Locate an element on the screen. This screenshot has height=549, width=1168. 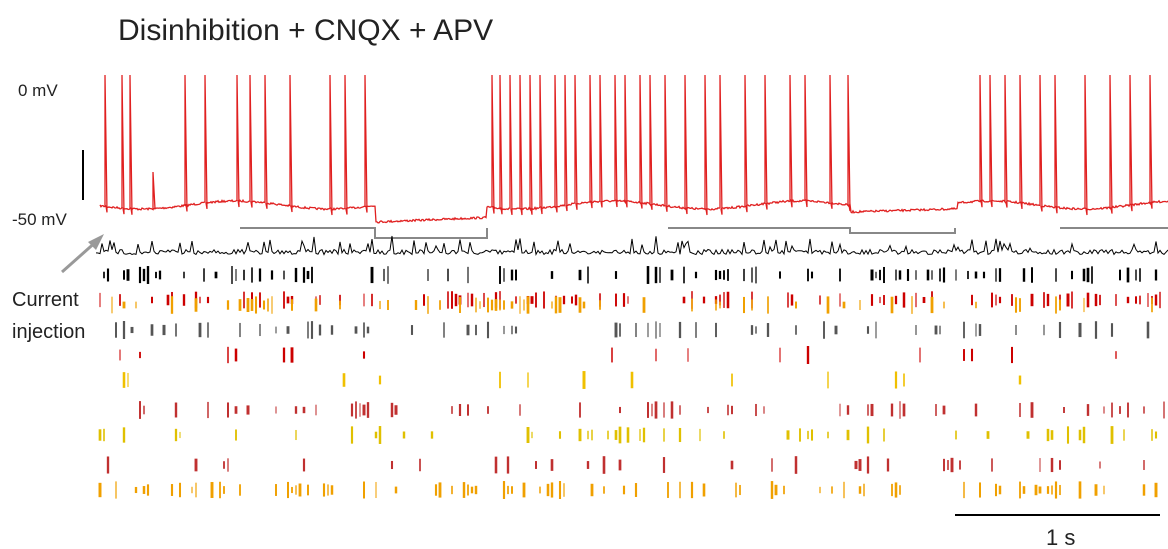
annotation-line: Current is located at coordinates (45, 300).